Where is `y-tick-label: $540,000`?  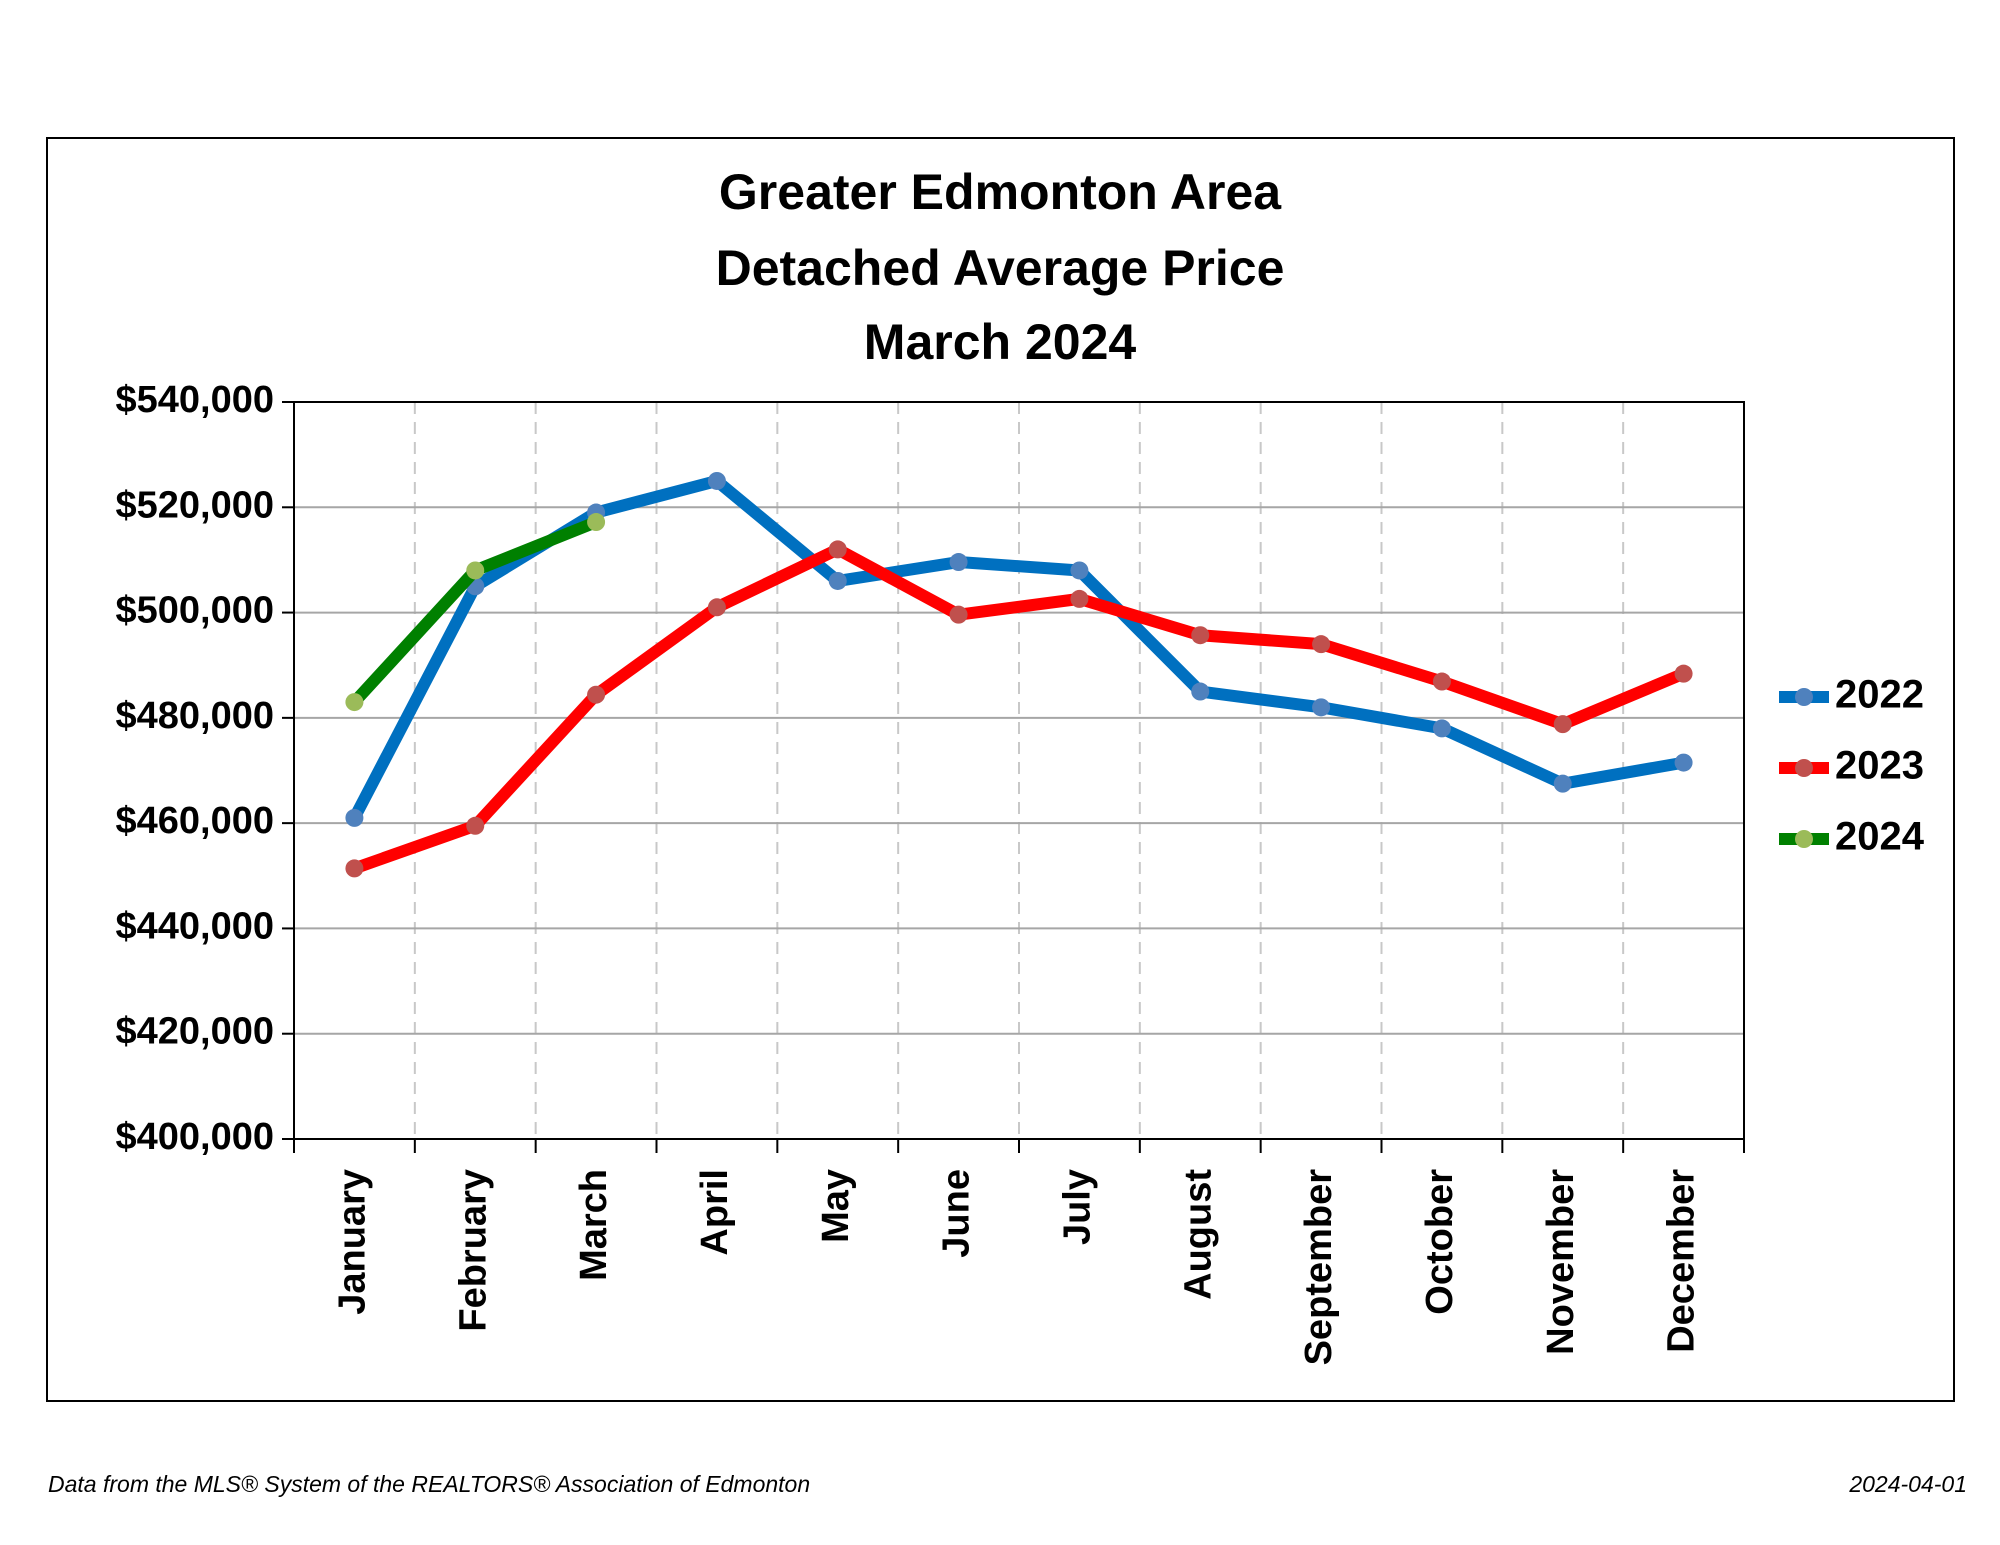 y-tick-label: $540,000 is located at coordinates (195, 400).